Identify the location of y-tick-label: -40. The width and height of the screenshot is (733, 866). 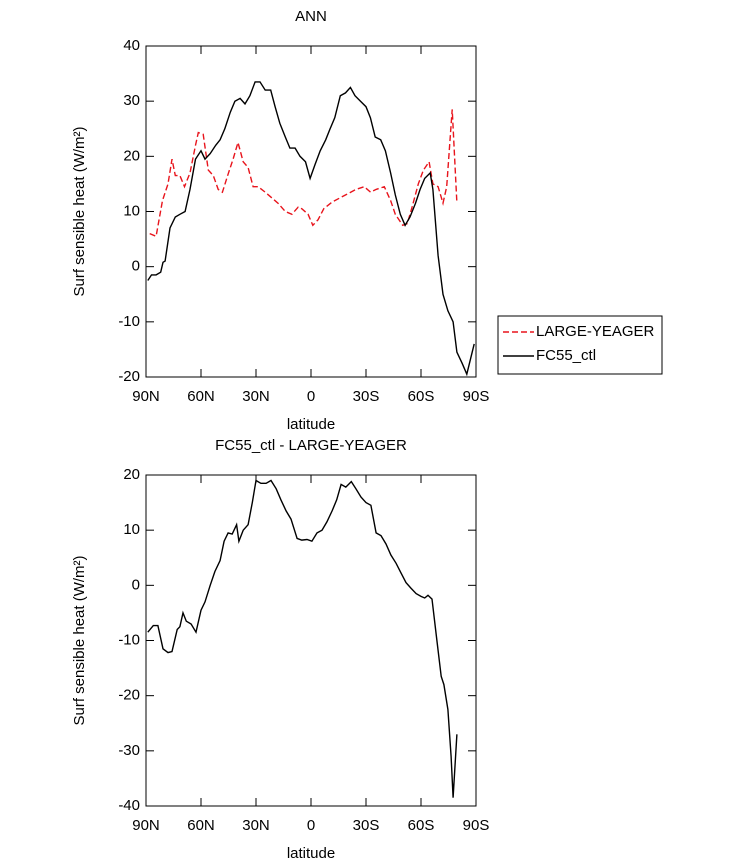
(129, 805).